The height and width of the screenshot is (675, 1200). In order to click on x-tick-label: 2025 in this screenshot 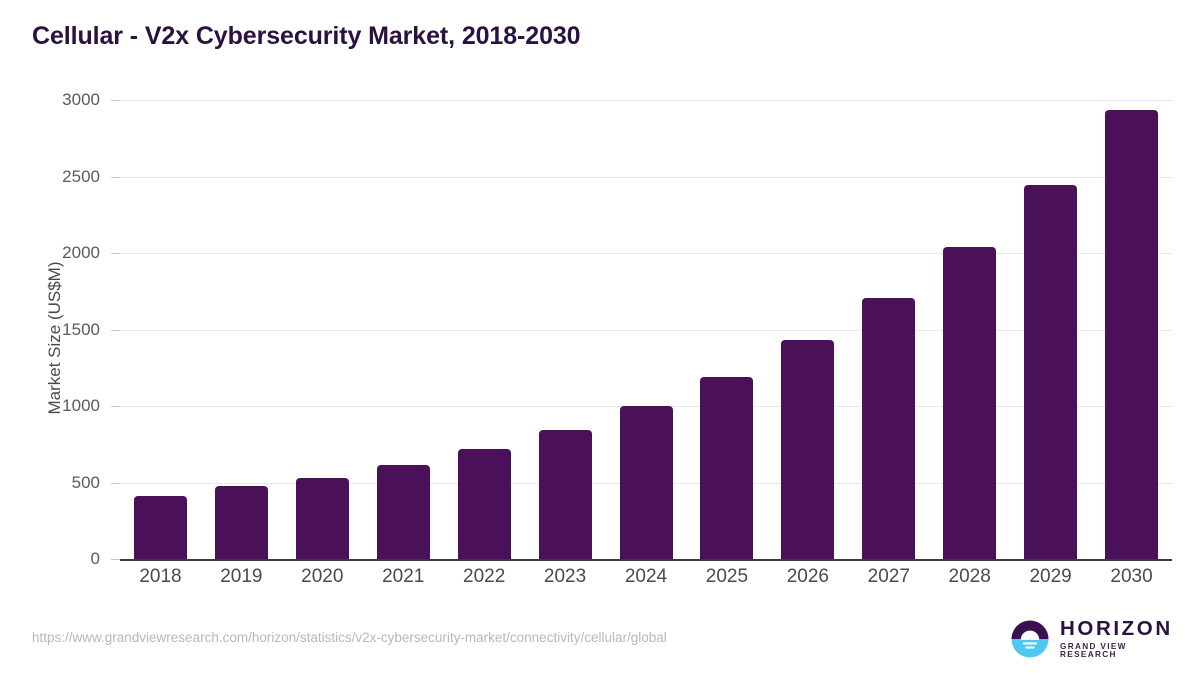, I will do `click(727, 576)`.